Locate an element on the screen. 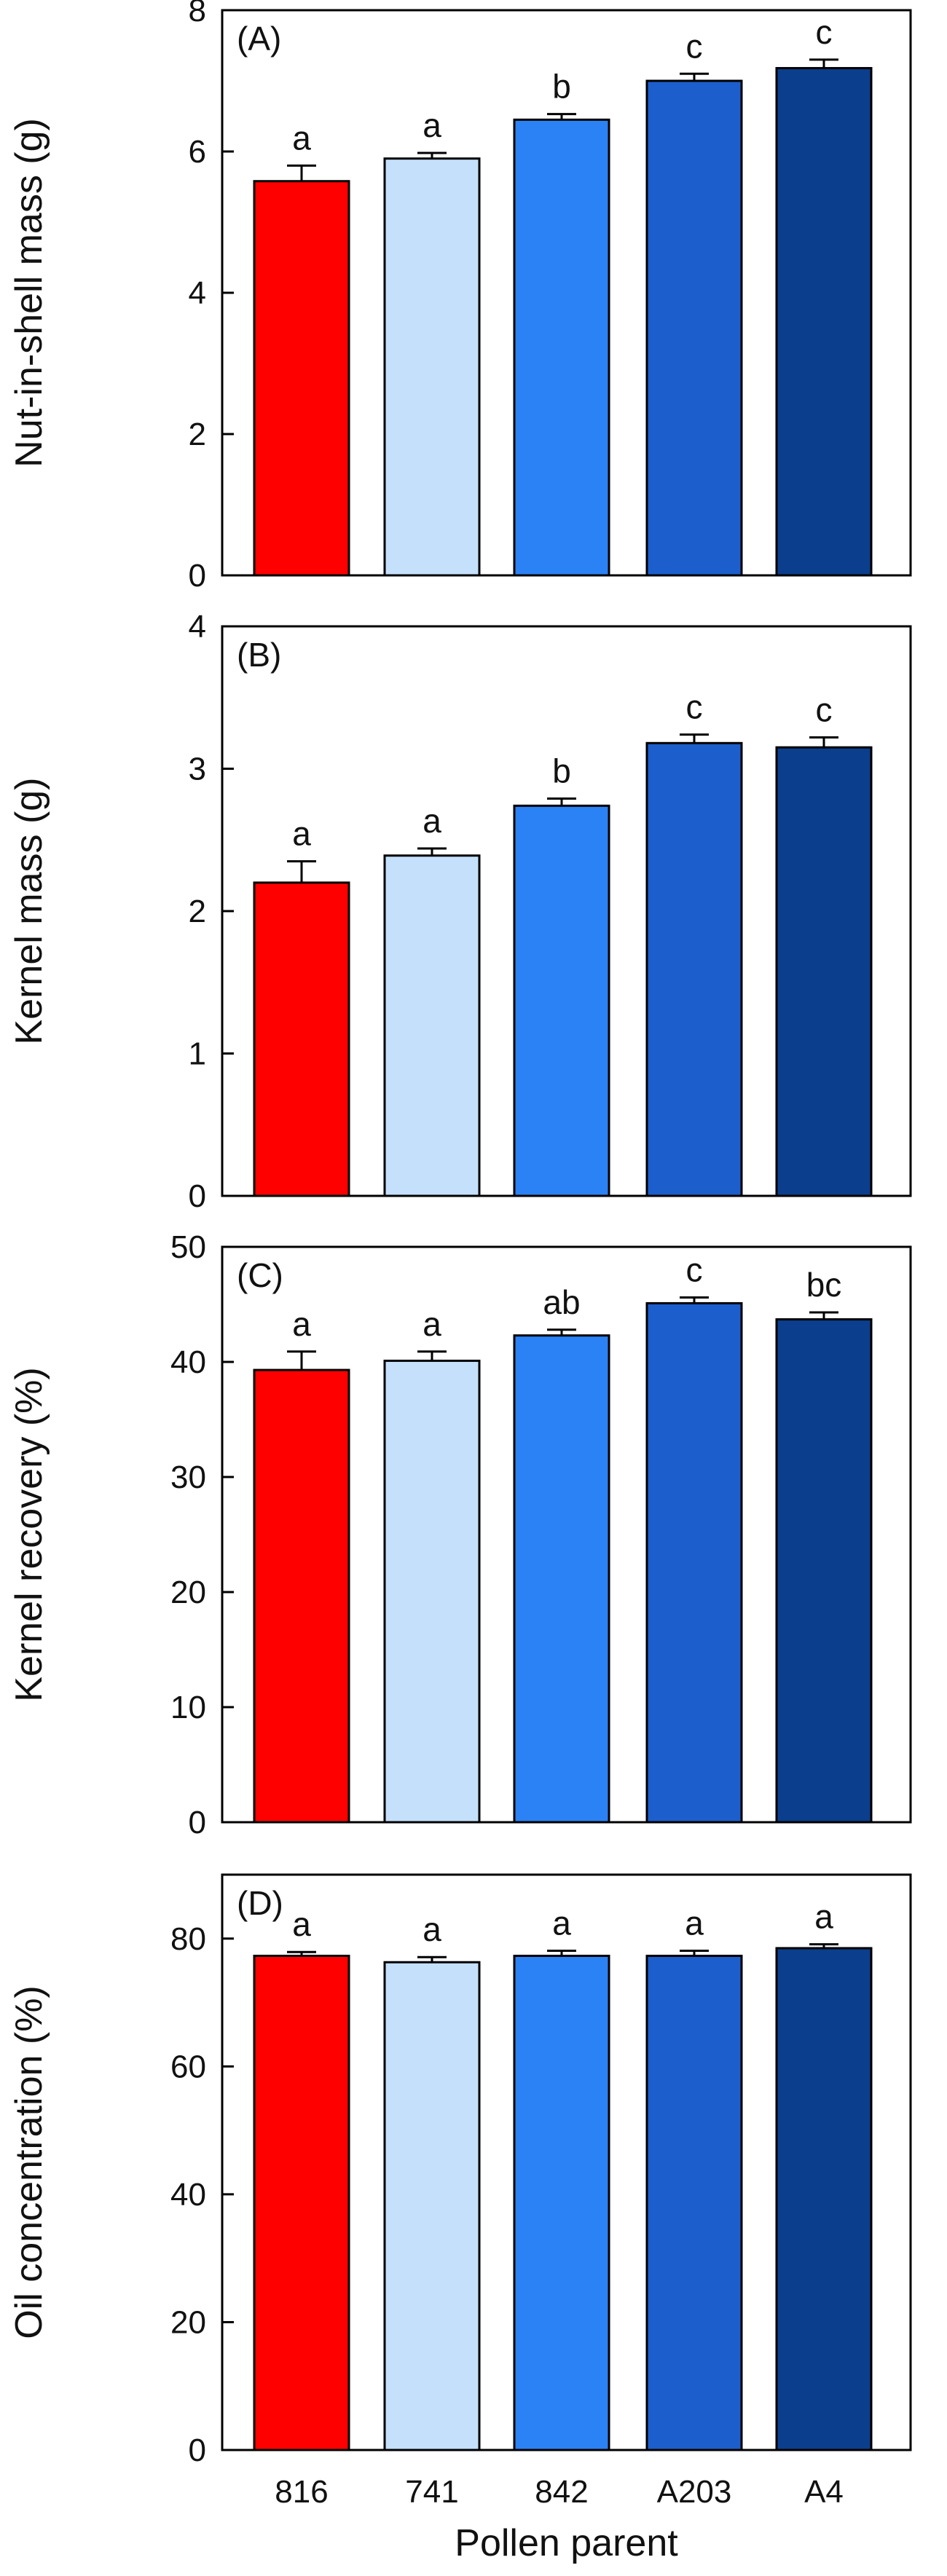  panel-a-bar-A203 is located at coordinates (694, 328).